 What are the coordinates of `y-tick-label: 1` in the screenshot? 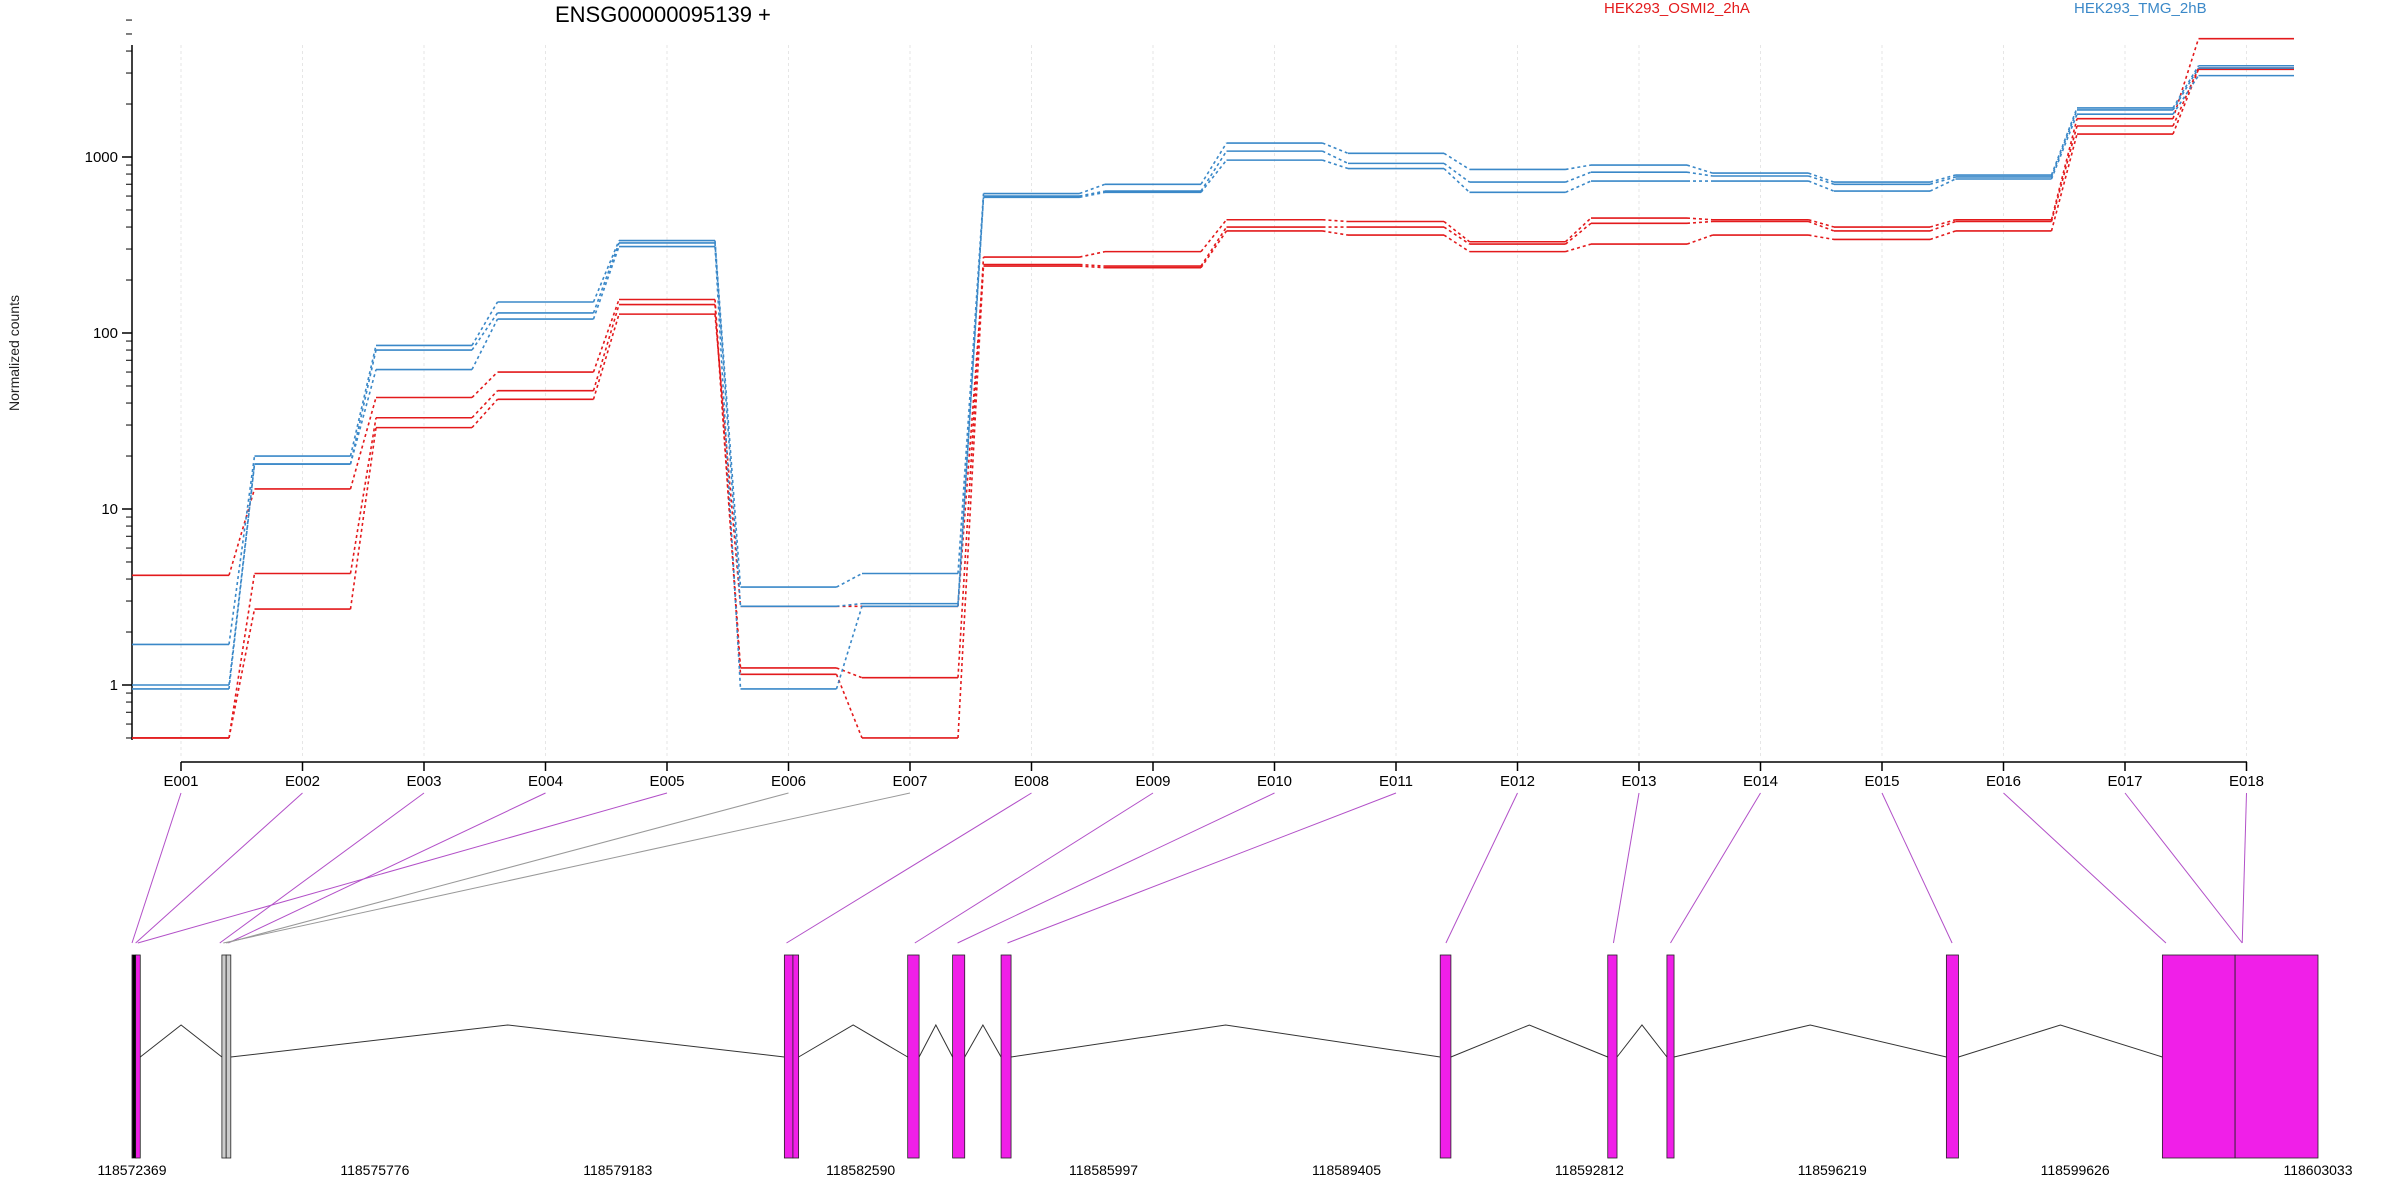 It's located at (114, 685).